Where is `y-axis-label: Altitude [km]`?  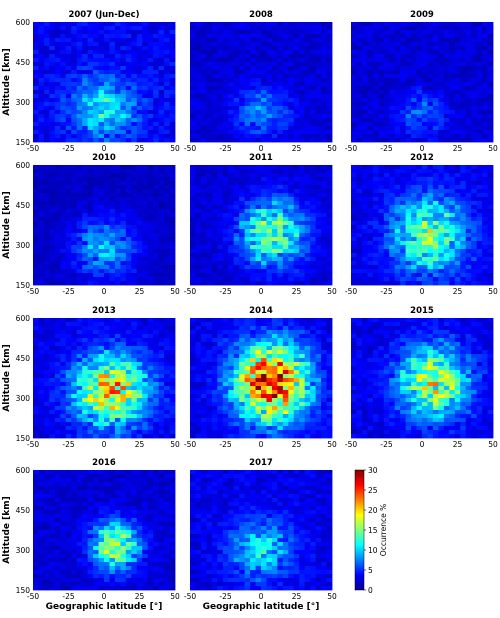 y-axis-label: Altitude [km] is located at coordinates (7, 224).